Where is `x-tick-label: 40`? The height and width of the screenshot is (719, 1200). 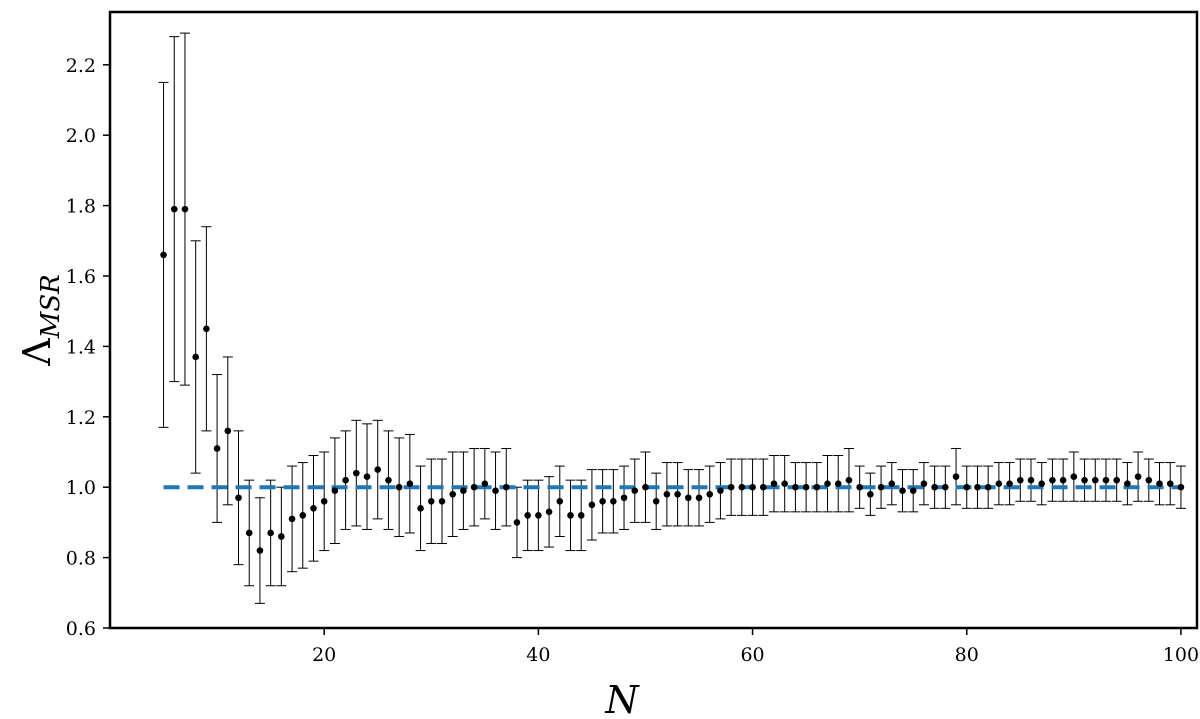 x-tick-label: 40 is located at coordinates (538, 655).